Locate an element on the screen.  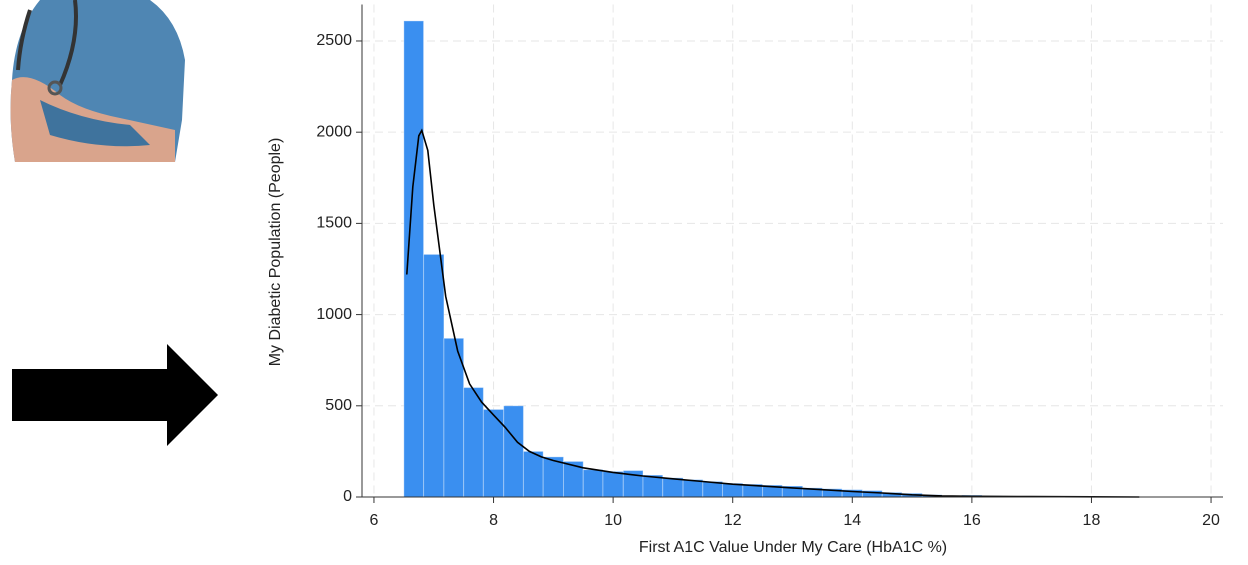
doctor-illustration is located at coordinates (98, 81).